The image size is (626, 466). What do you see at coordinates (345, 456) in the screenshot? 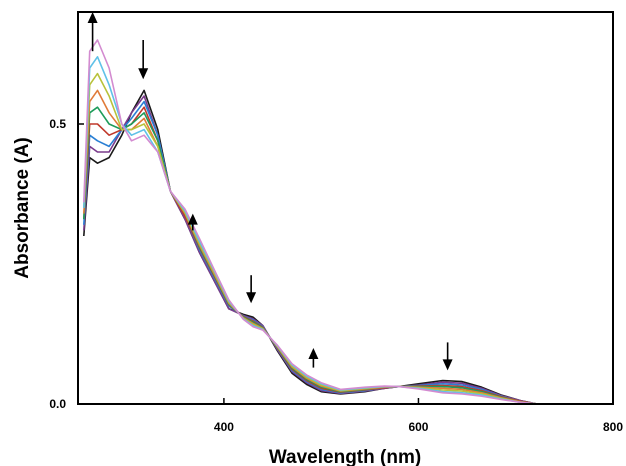
I see `x-axis-title: Wavelength (nm)` at bounding box center [345, 456].